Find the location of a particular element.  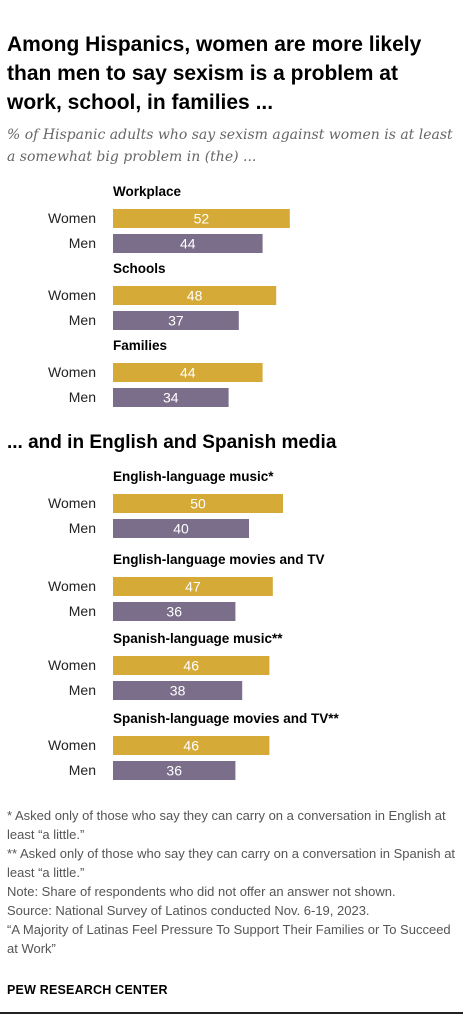

data-label: 50 is located at coordinates (198, 504).